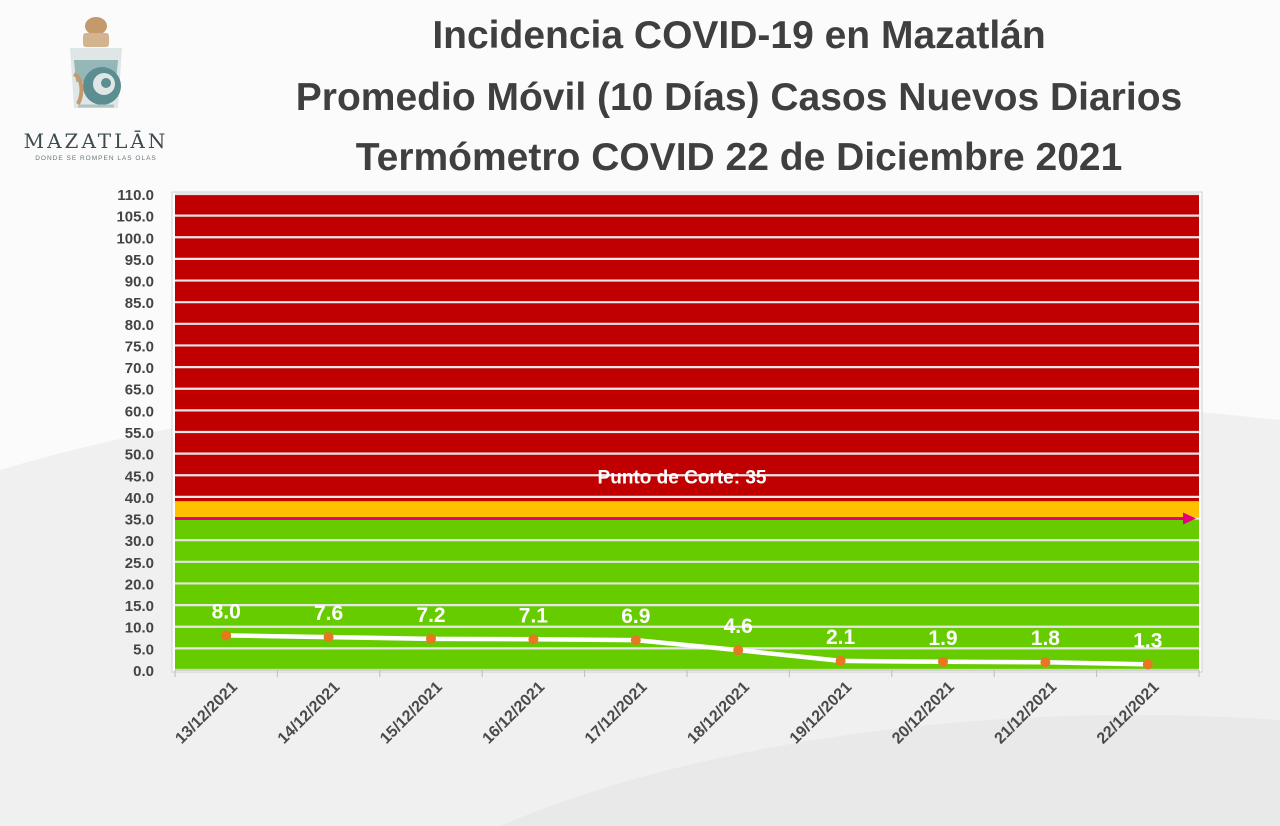  Describe the element at coordinates (635, 616) in the screenshot. I see `data-label: 6.9` at that location.